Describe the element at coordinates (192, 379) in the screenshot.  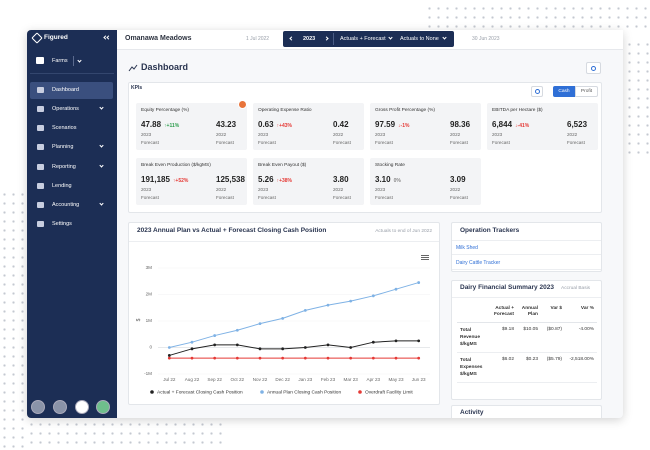
I see `x-tick-label: Aug 22` at that location.